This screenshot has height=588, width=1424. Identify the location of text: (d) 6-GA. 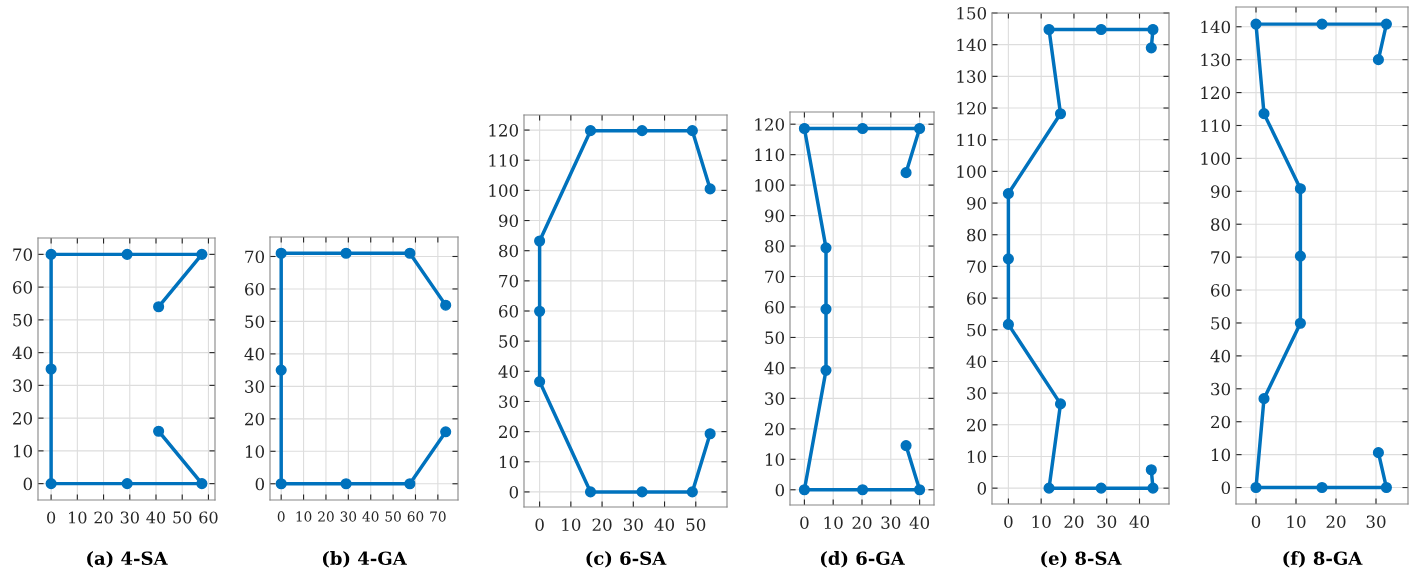
(862, 559).